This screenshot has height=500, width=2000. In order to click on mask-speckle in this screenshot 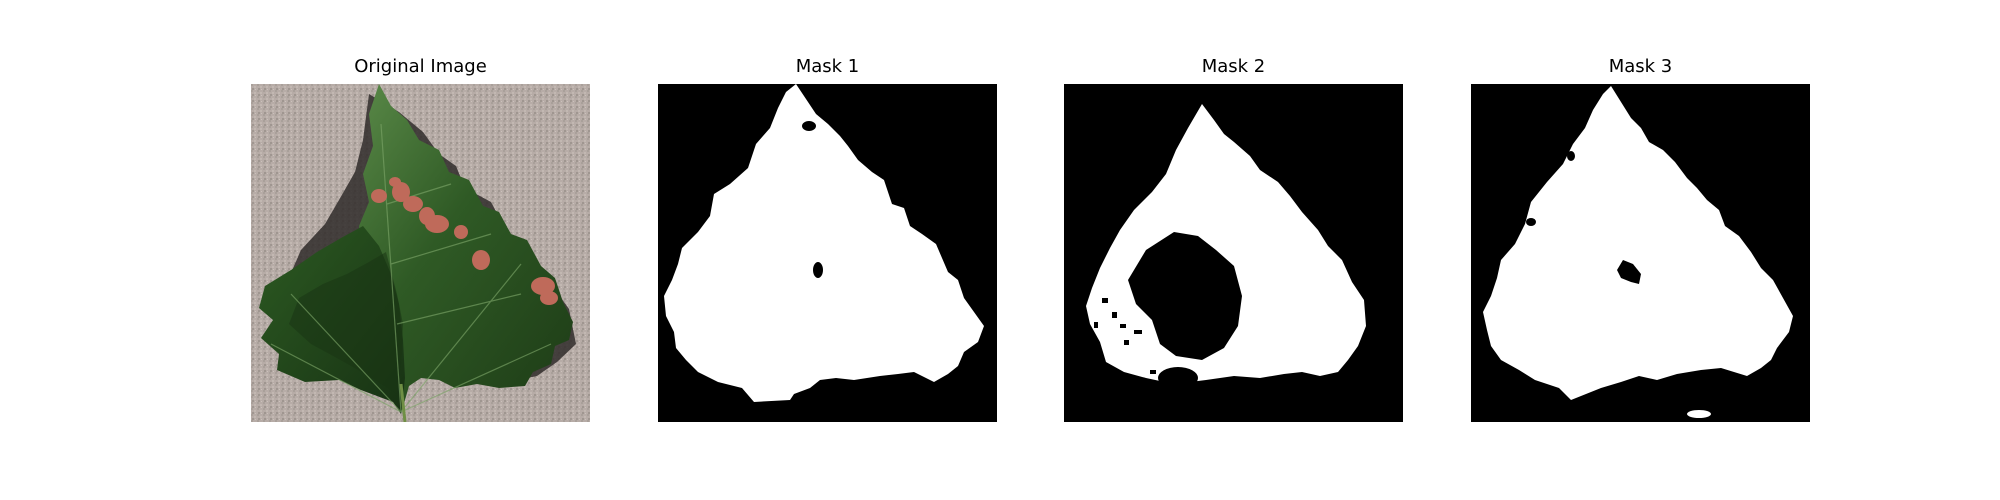, I will do `click(1125, 336)`.